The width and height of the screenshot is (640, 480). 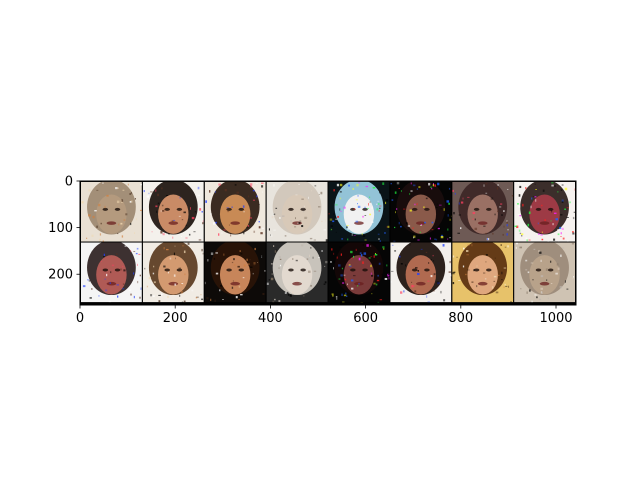 I want to click on x-tick-label: 800, so click(x=460, y=318).